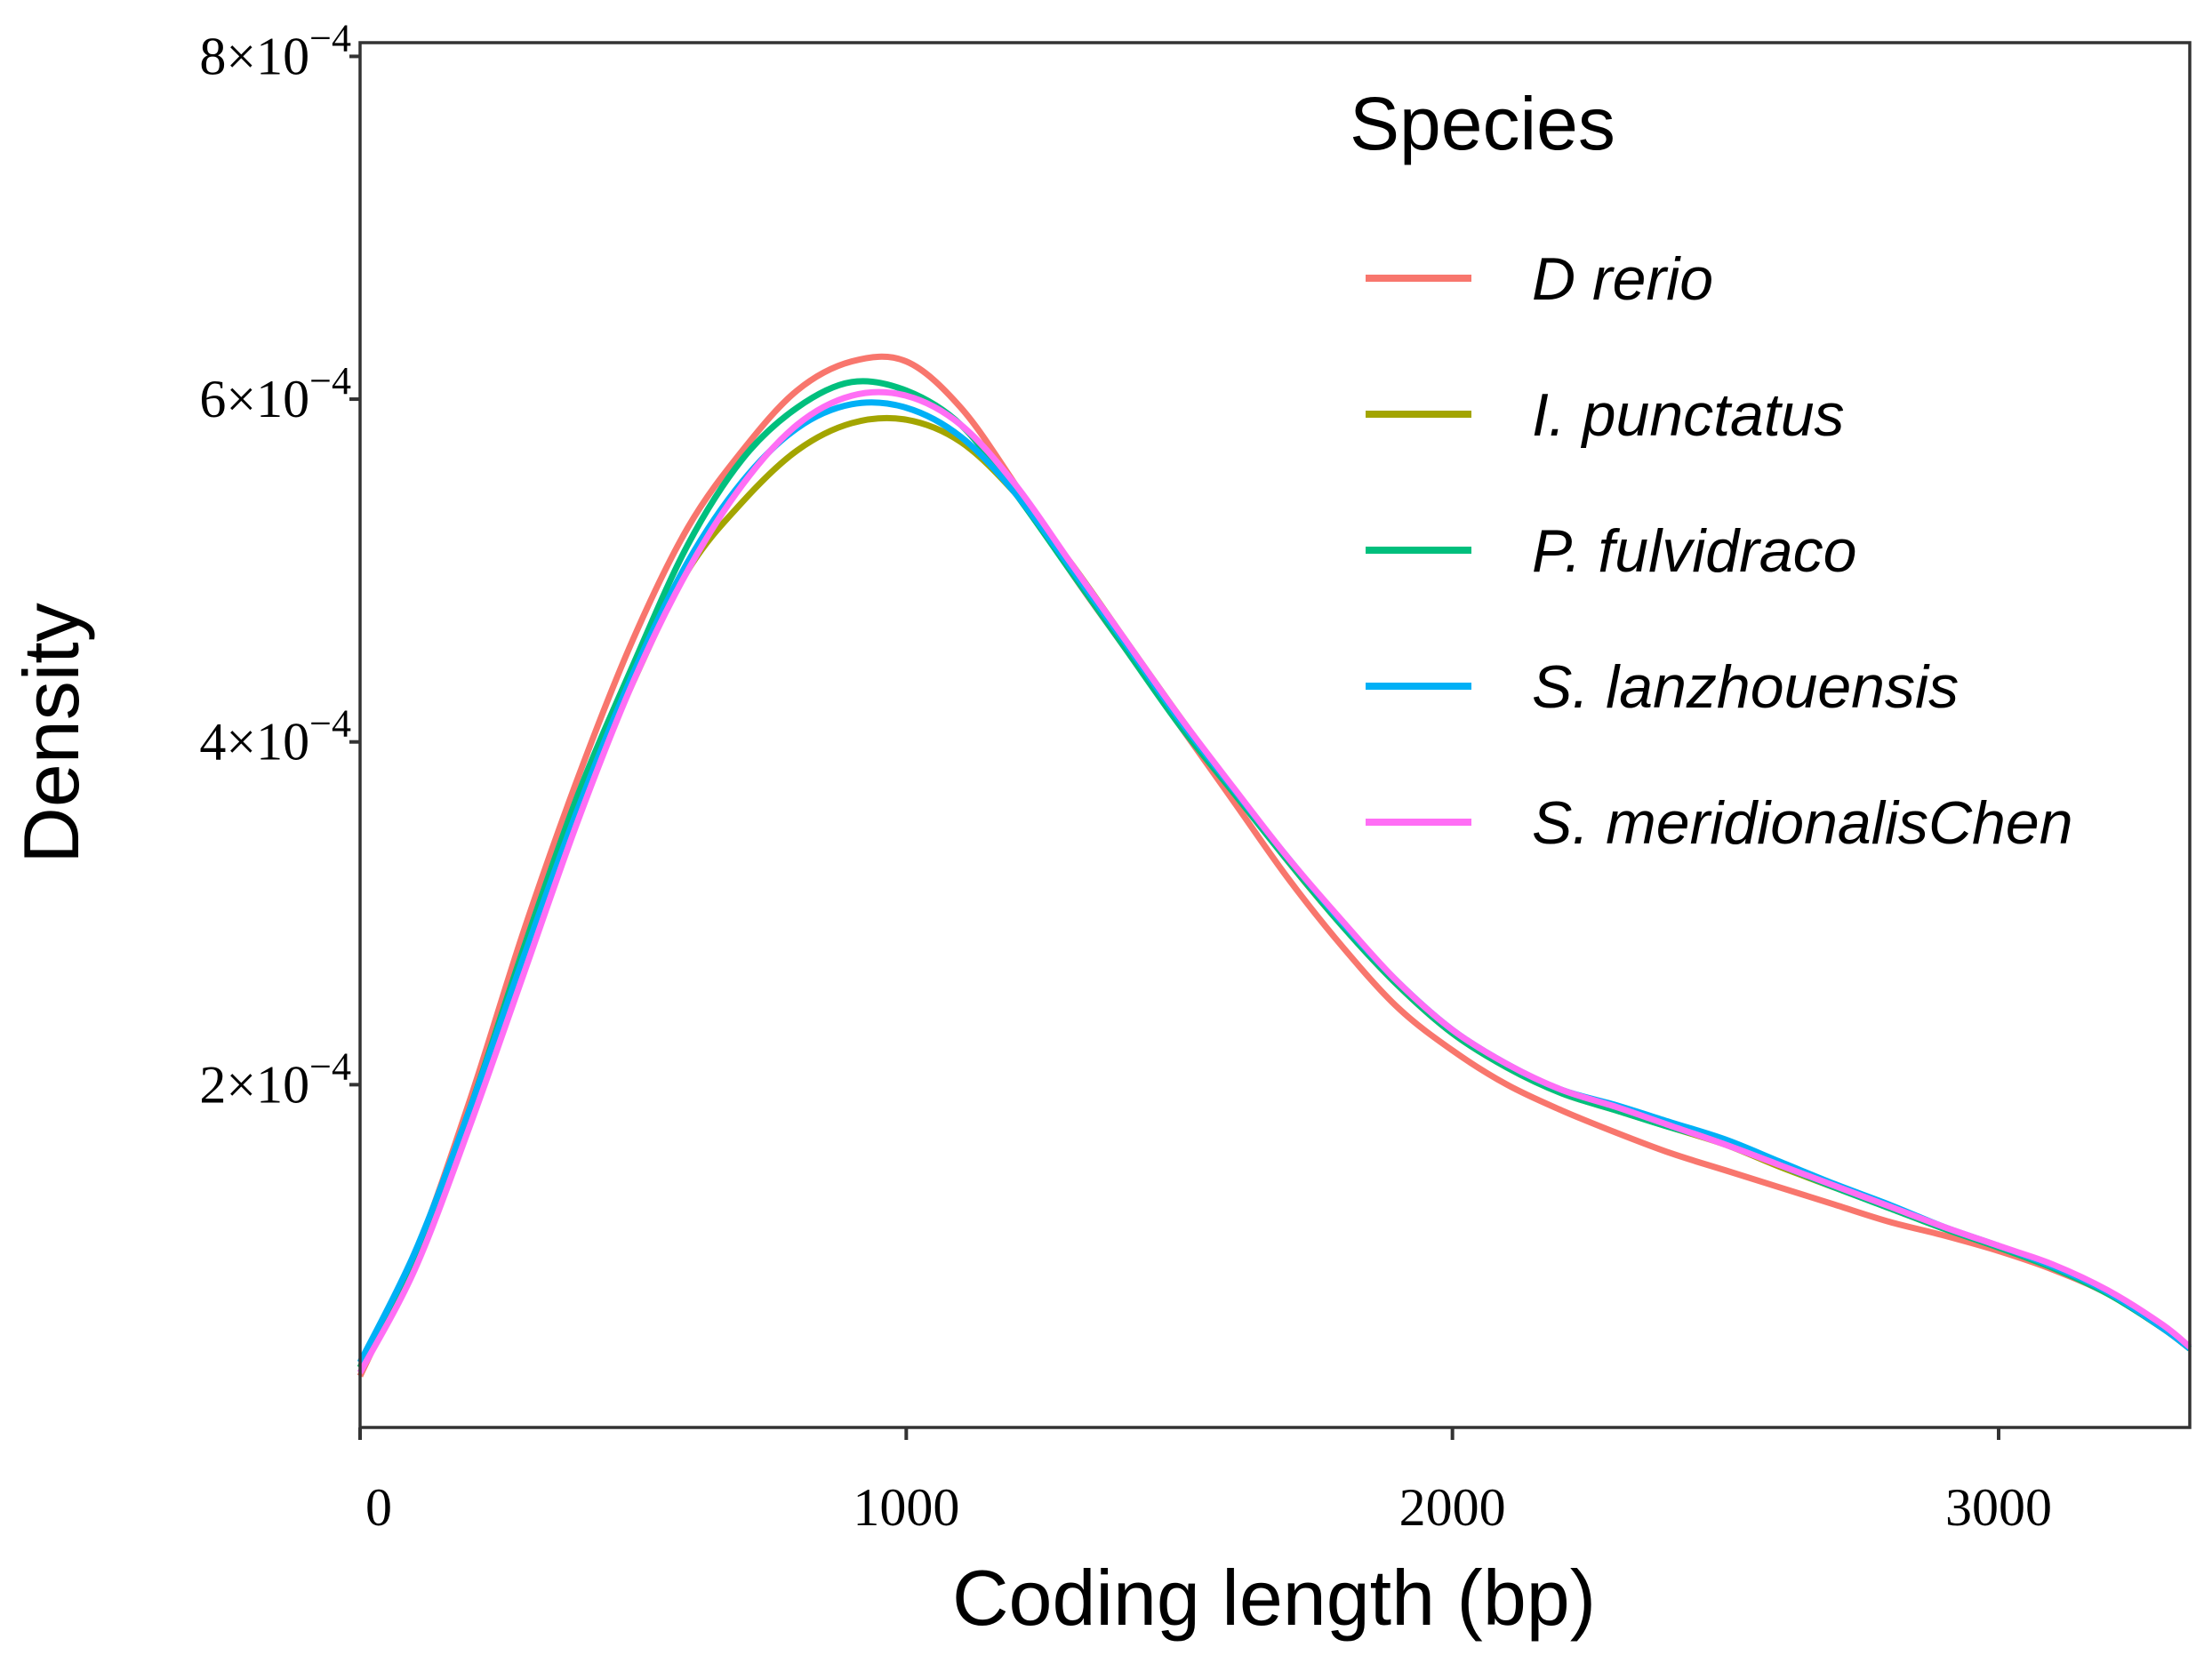 This screenshot has width=2212, height=1679. What do you see at coordinates (1998, 1507) in the screenshot?
I see `x-tick-label: 3000` at bounding box center [1998, 1507].